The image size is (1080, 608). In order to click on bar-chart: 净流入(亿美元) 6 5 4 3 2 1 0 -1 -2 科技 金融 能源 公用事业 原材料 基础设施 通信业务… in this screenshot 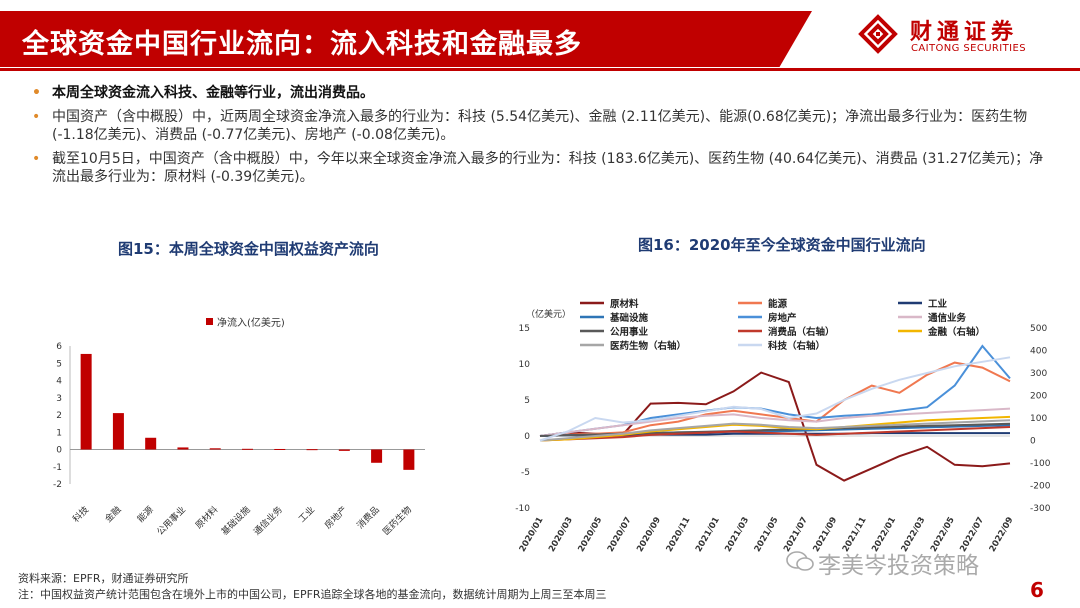, I will do `click(239, 427)`.